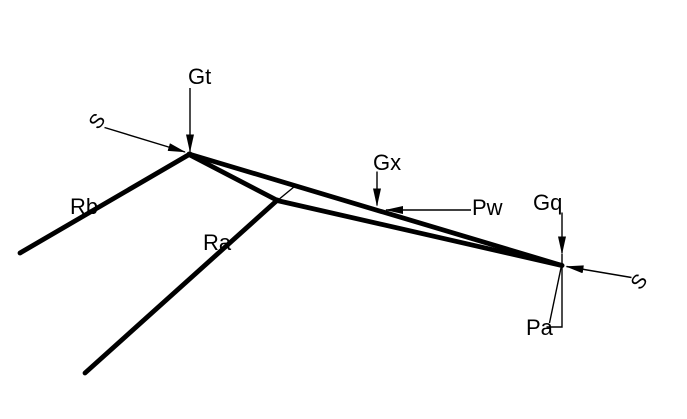  Describe the element at coordinates (105, 203) in the screenshot. I see `member-rb` at that location.